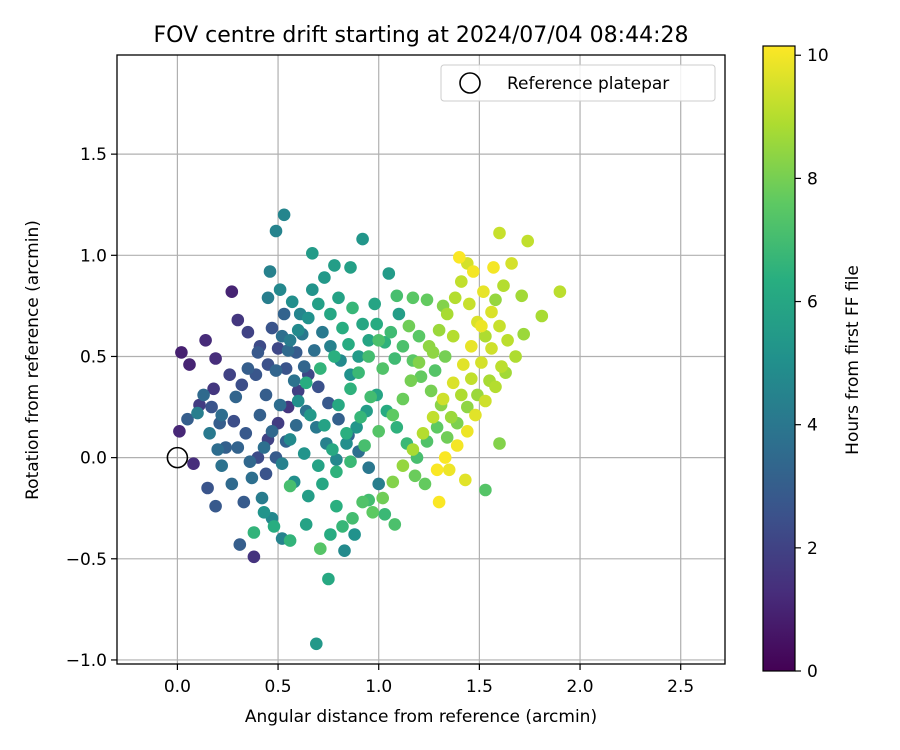 The height and width of the screenshot is (750, 900). I want to click on x-tick-label: 0.5, so click(278, 687).